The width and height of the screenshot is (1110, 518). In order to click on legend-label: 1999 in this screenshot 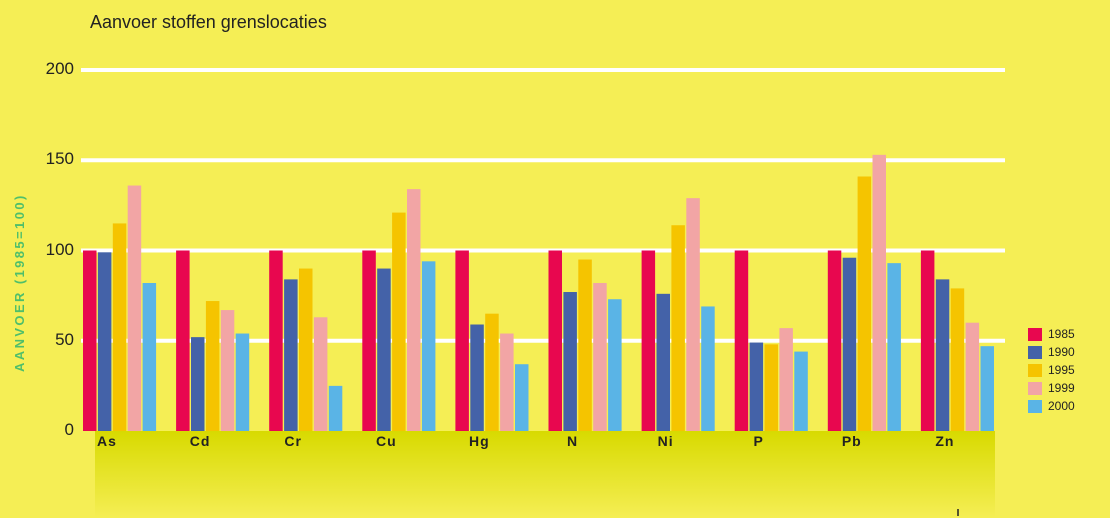, I will do `click(1061, 388)`.